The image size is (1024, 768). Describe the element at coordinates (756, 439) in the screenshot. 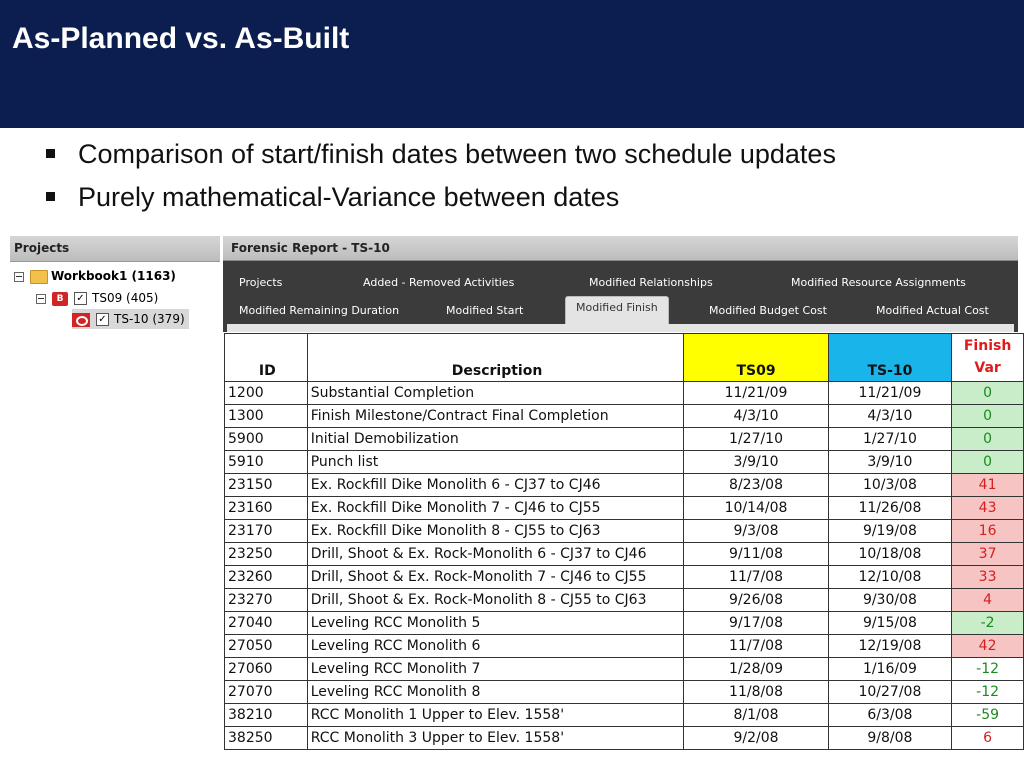

I see `cell-ts09: 1/27/10` at that location.